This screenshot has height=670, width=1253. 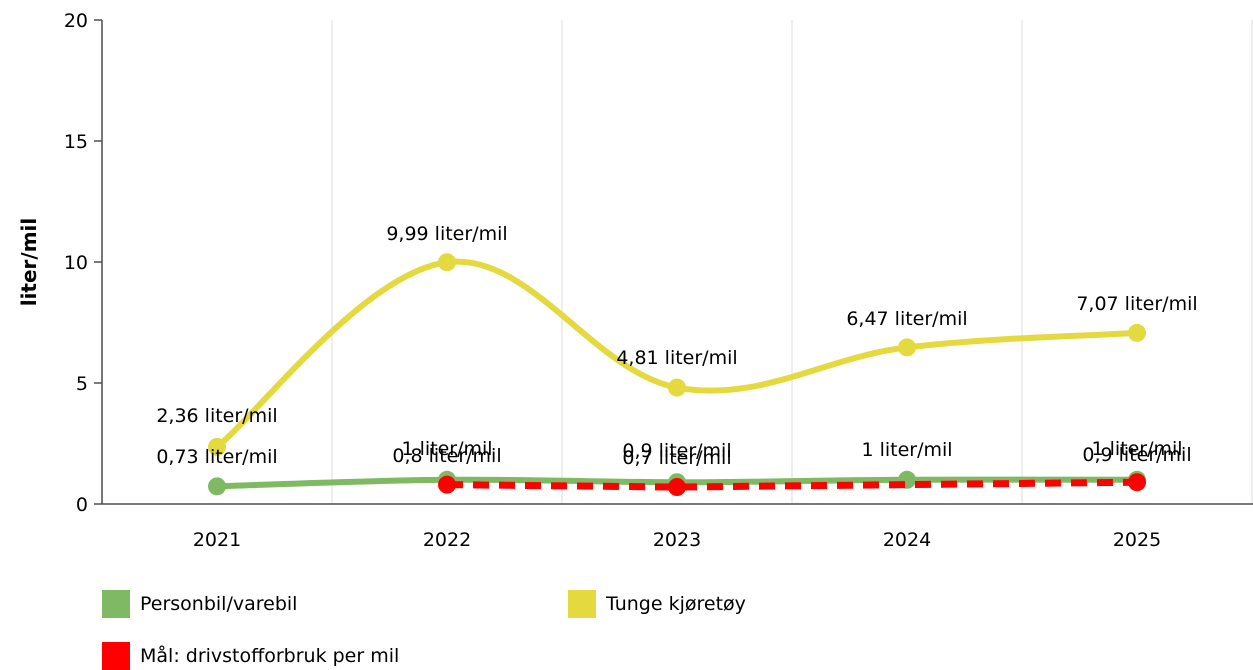 What do you see at coordinates (216, 416) in the screenshot?
I see `data-label: 2,36 liter/mil` at bounding box center [216, 416].